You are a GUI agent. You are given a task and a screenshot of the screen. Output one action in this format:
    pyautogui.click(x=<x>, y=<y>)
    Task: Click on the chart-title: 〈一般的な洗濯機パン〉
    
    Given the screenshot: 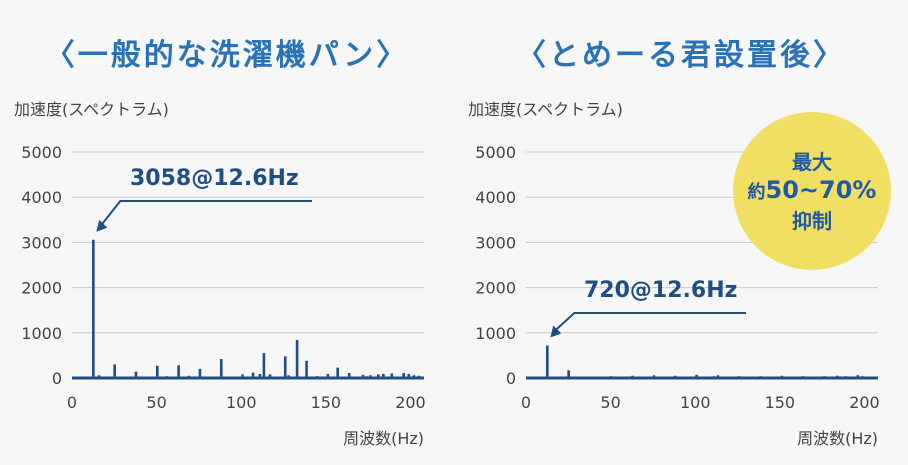 What is the action you would take?
    pyautogui.click(x=227, y=55)
    